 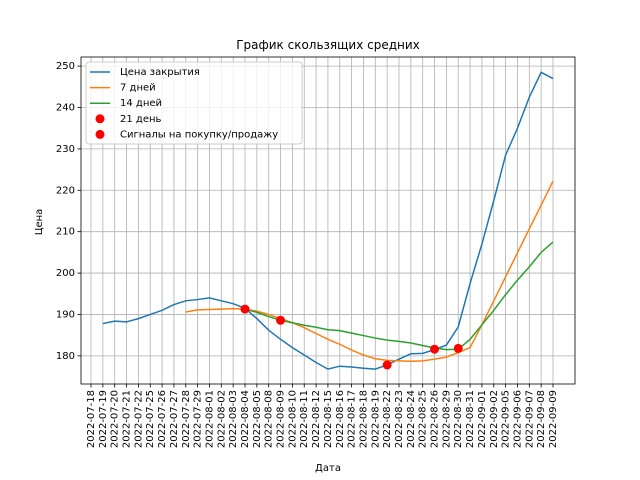 What do you see at coordinates (541, 419) in the screenshot?
I see `x-tick-label: 2022-09-08` at bounding box center [541, 419].